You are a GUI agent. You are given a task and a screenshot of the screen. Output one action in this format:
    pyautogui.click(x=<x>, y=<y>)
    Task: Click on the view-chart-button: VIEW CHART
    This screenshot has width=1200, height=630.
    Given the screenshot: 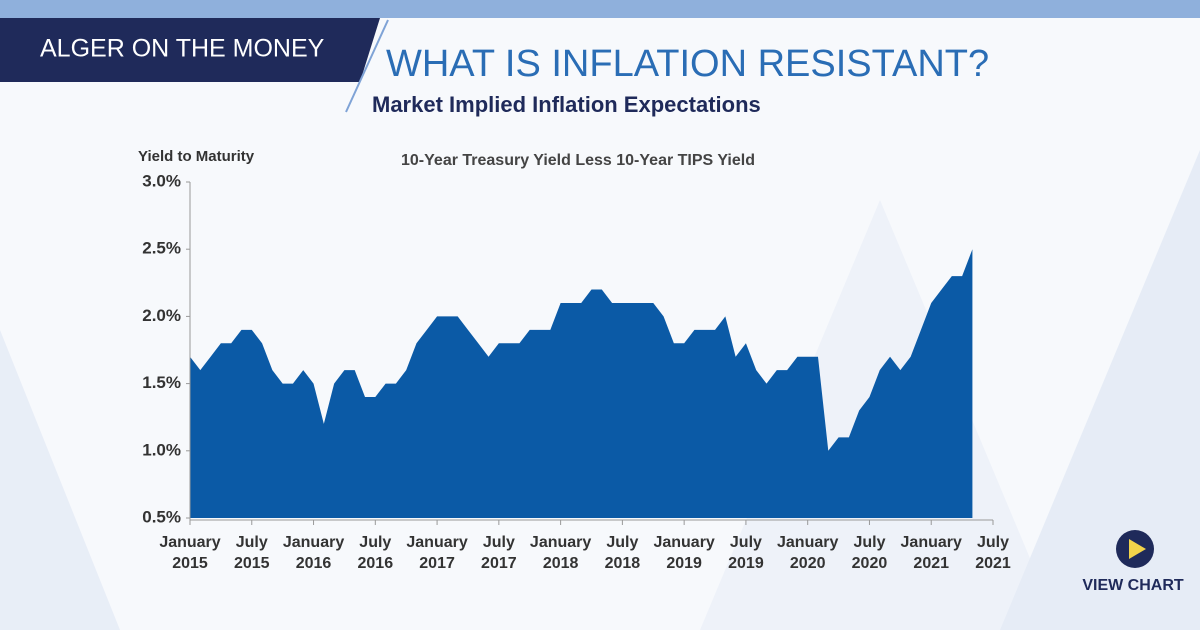 What is the action you would take?
    pyautogui.click(x=1133, y=562)
    